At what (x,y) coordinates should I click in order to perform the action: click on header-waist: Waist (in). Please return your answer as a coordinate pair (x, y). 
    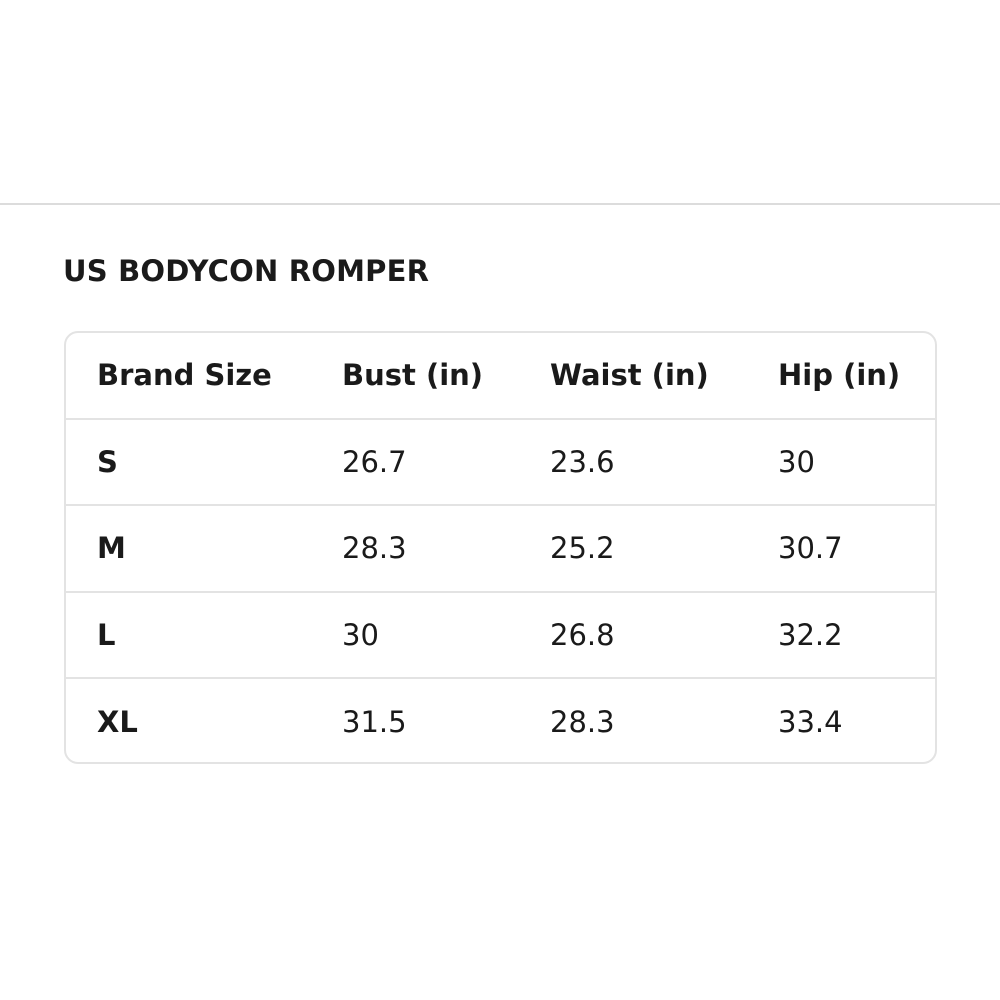
    Looking at the image, I should click on (629, 375).